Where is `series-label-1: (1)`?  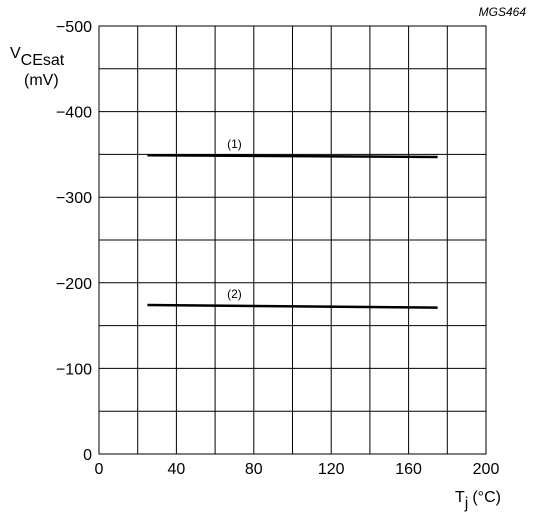 series-label-1: (1) is located at coordinates (234, 144).